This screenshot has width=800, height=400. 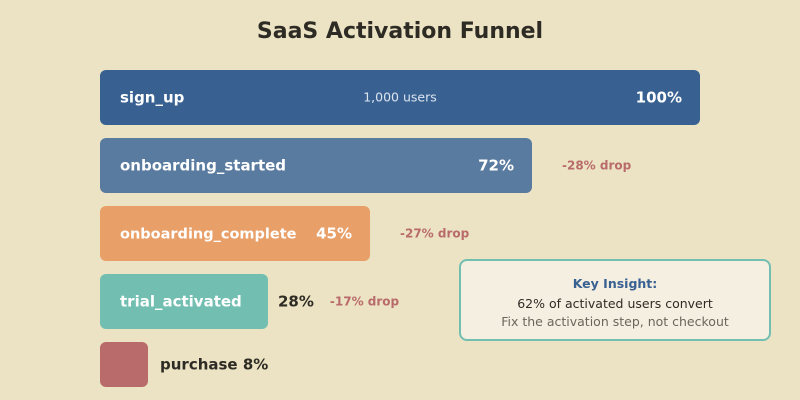 What do you see at coordinates (365, 302) in the screenshot?
I see `stage-drop-trial_activated: -17% drop` at bounding box center [365, 302].